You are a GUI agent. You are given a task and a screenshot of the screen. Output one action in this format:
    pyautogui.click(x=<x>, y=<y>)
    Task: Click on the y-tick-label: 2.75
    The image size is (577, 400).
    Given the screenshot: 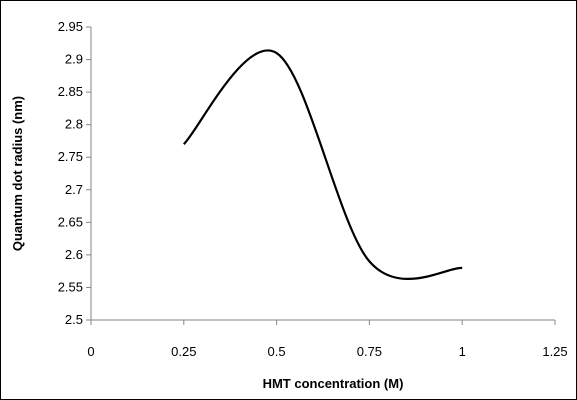 What is the action you would take?
    pyautogui.click(x=70, y=156)
    